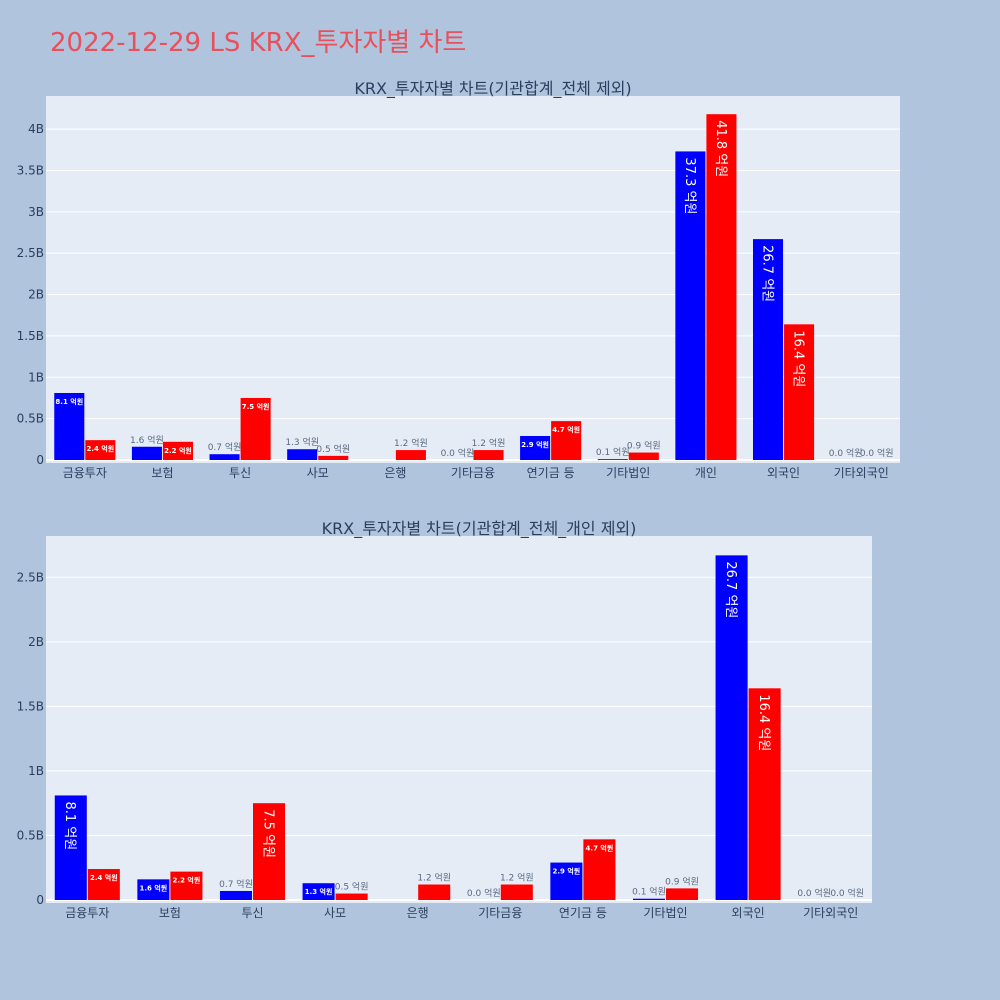 The height and width of the screenshot is (1000, 1000). I want to click on data-label: 16.4 억원, so click(763, 722).